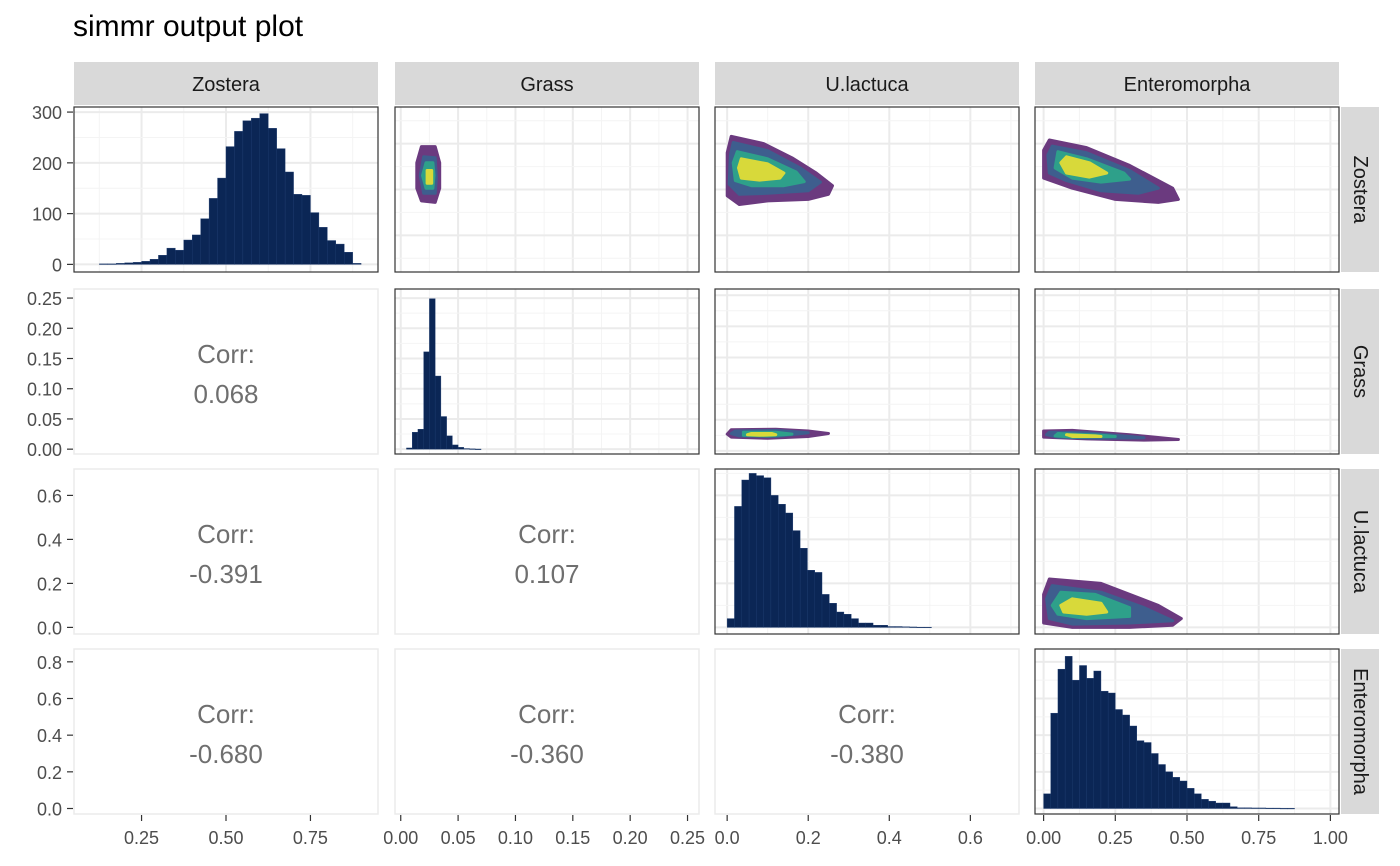  What do you see at coordinates (515, 838) in the screenshot?
I see `x-axis-tick-label: 0.10` at bounding box center [515, 838].